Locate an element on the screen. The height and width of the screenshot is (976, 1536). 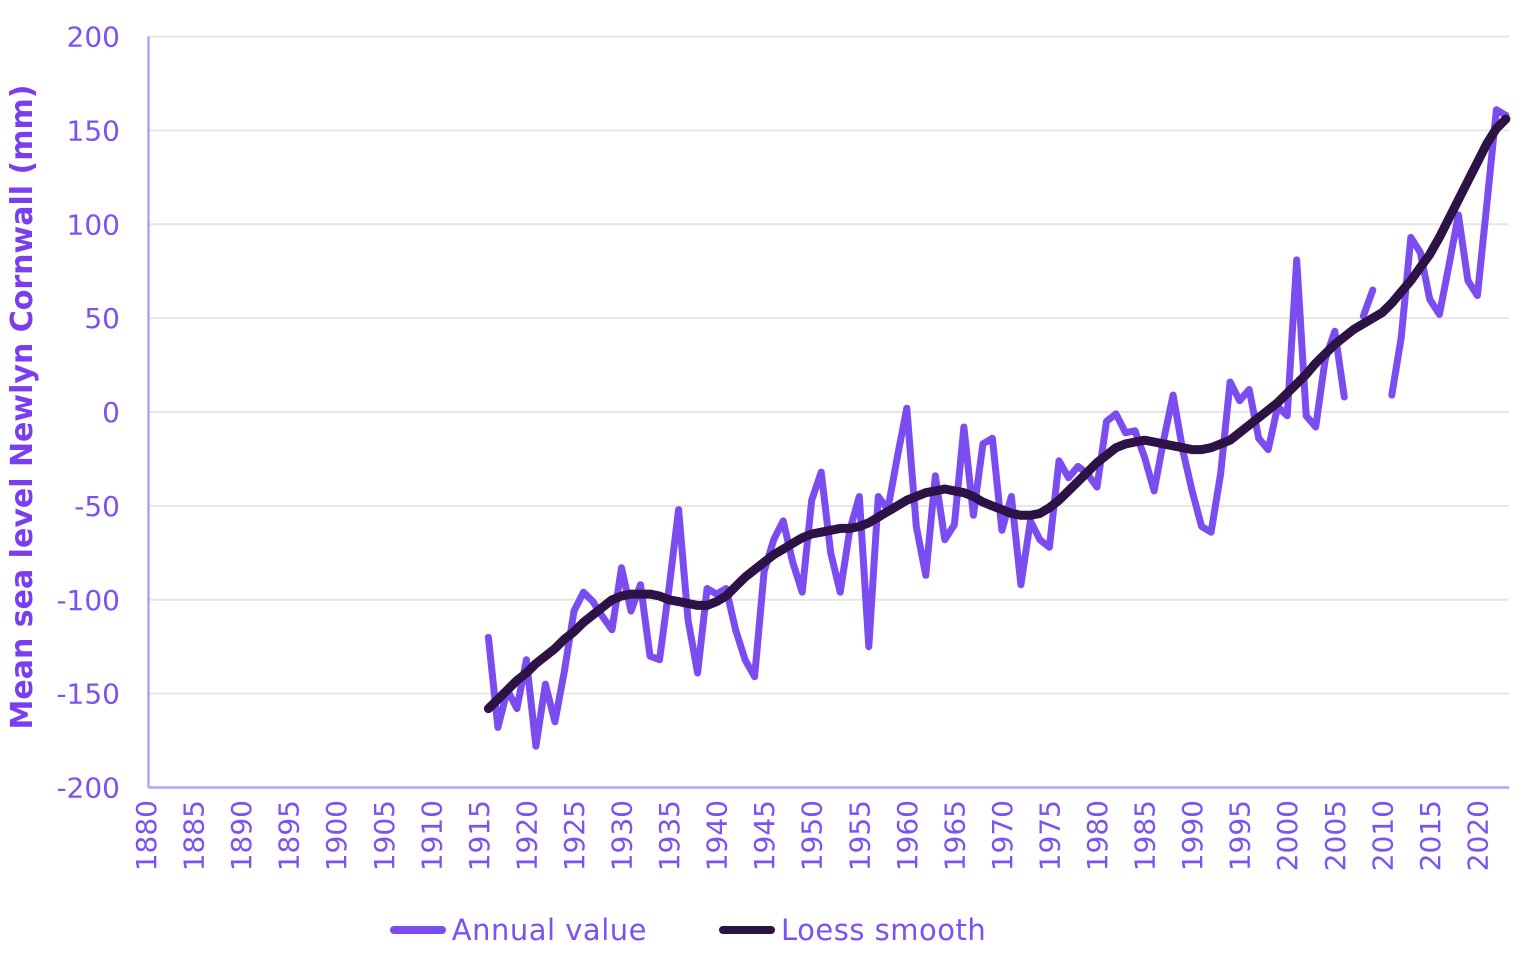
x-tick-label: 1975 is located at coordinates (1049, 835).